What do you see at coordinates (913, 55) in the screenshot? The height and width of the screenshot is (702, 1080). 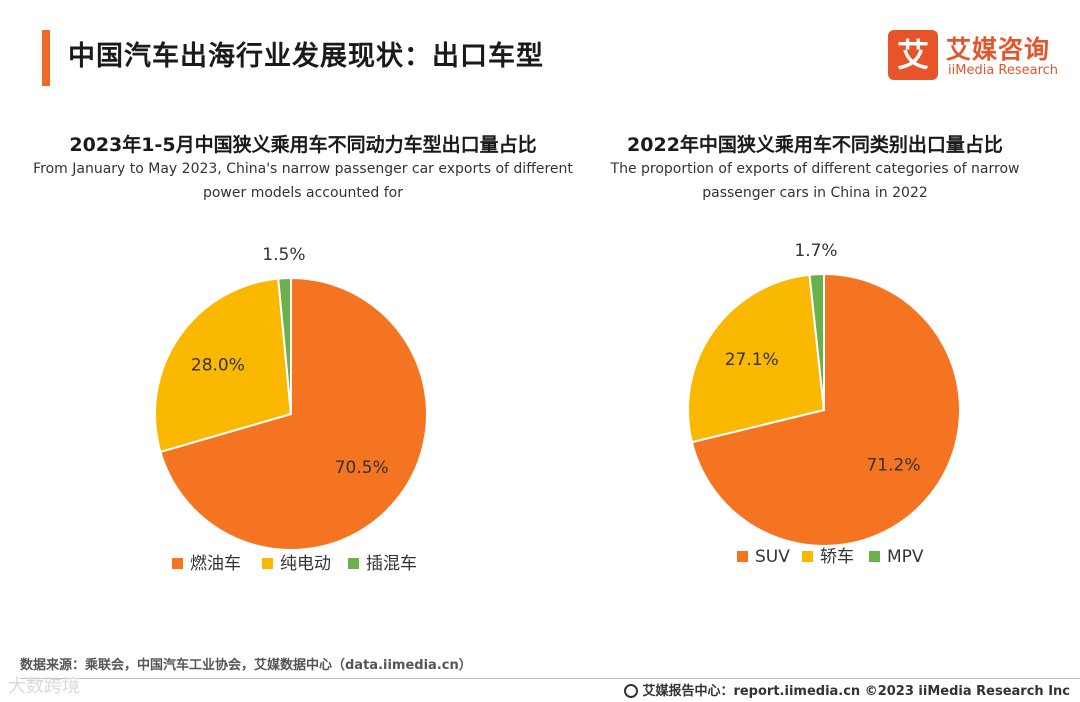 I see `logo-mark: 艾` at bounding box center [913, 55].